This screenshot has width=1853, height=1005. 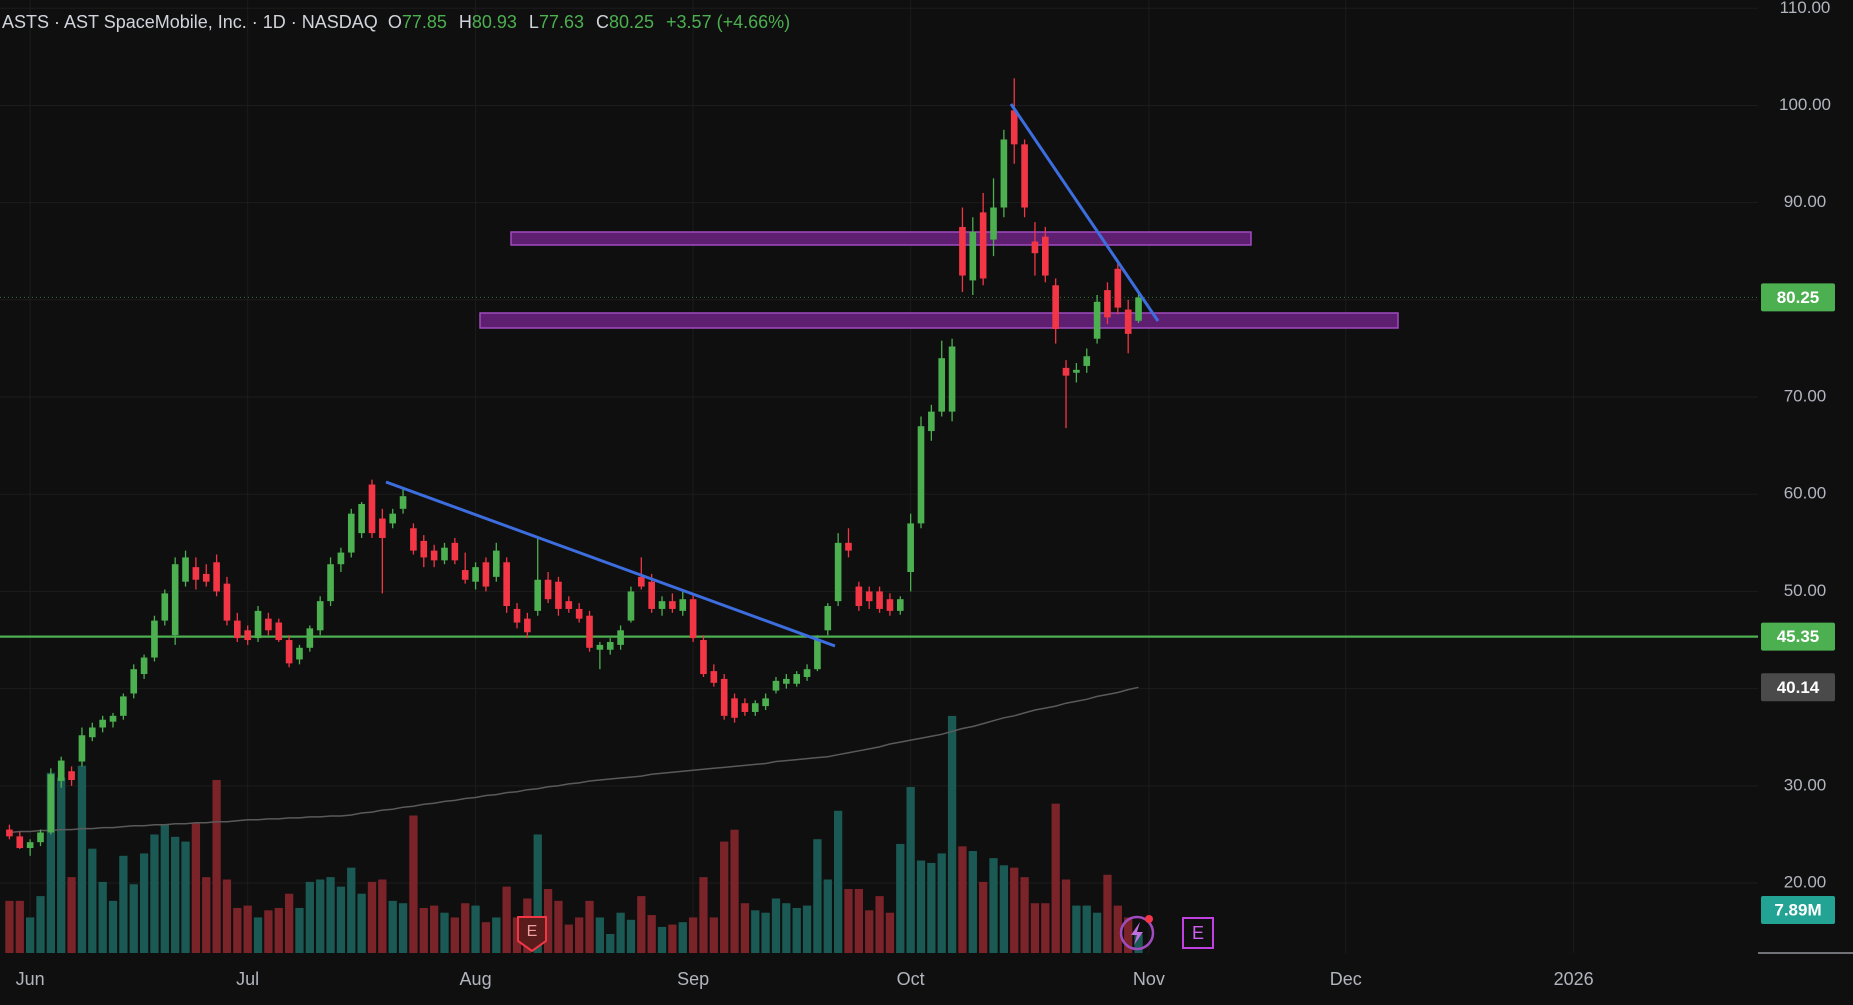 What do you see at coordinates (602, 22) in the screenshot?
I see `ohlc-key: C` at bounding box center [602, 22].